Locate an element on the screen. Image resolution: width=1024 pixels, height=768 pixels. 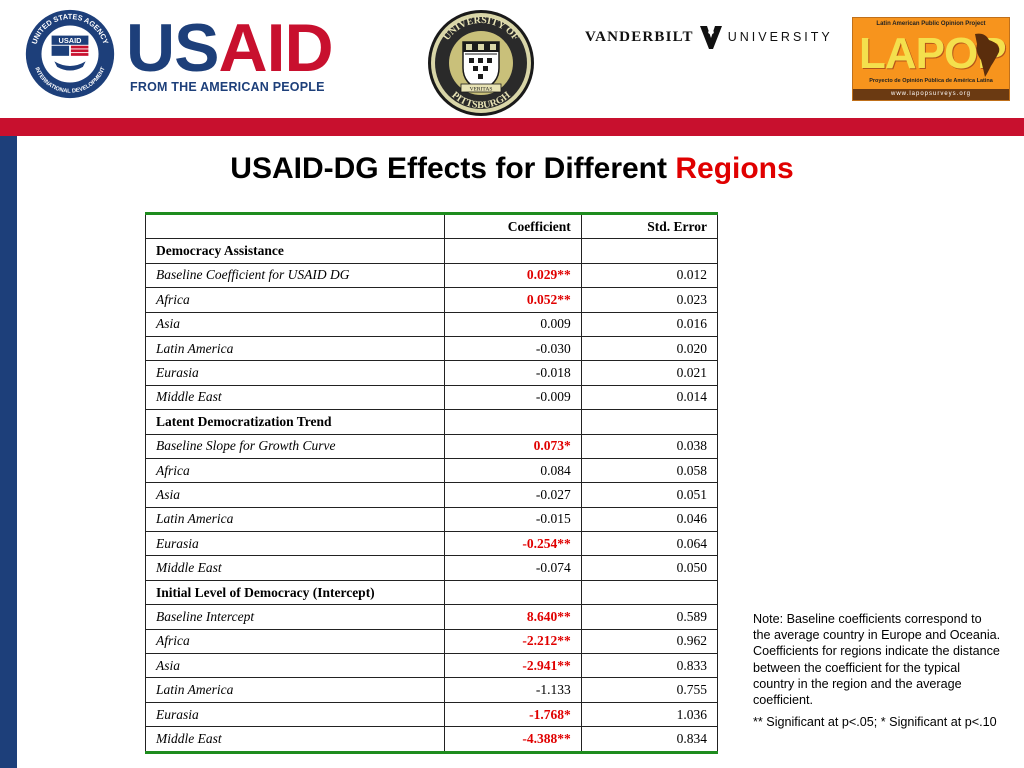
table-row: Africa 0.052** 0.023 is located at coordinates (431, 300).